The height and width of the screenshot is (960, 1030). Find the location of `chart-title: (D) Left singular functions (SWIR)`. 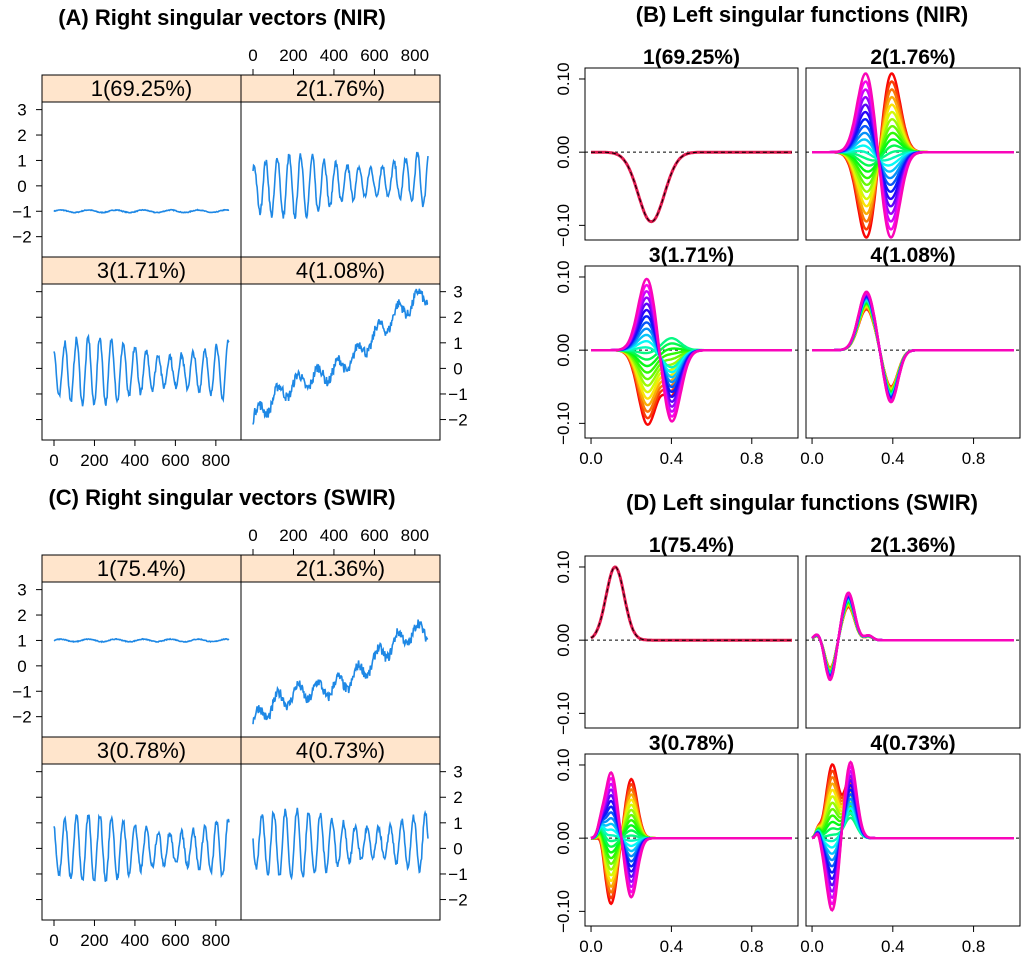

chart-title: (D) Left singular functions (SWIR) is located at coordinates (802, 502).